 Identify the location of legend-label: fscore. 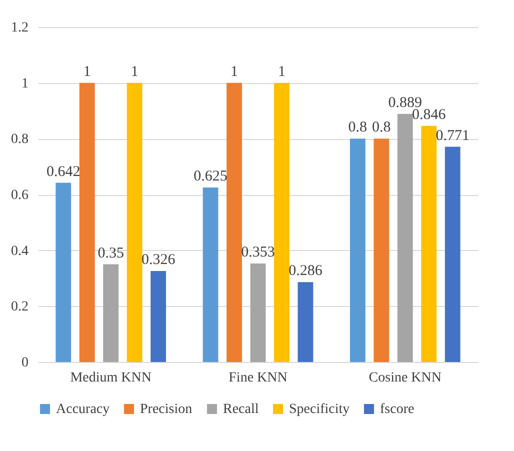
(397, 409).